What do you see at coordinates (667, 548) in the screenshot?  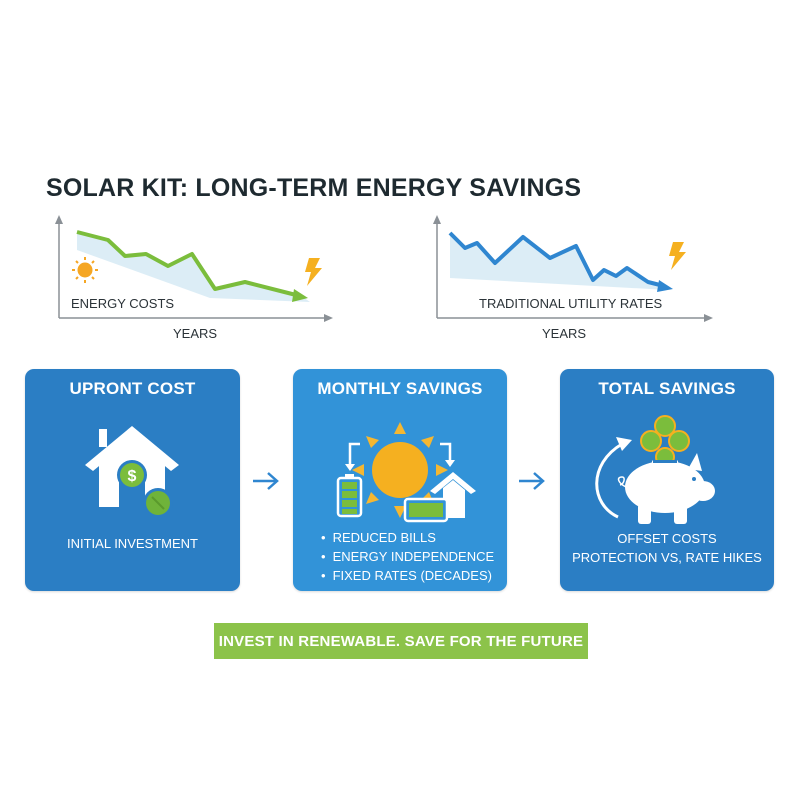 I see `total-savings-text: OFFSET COSTS PROTECTION VS, RATE HIKES` at bounding box center [667, 548].